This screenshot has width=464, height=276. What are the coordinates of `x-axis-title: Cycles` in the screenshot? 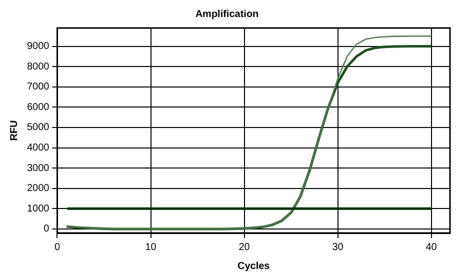 It's located at (254, 266).